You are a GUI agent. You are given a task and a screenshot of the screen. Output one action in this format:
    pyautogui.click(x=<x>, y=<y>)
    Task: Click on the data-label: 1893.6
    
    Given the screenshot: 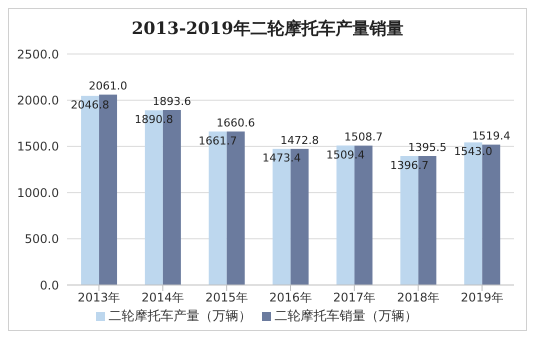 What is the action you would take?
    pyautogui.click(x=172, y=101)
    